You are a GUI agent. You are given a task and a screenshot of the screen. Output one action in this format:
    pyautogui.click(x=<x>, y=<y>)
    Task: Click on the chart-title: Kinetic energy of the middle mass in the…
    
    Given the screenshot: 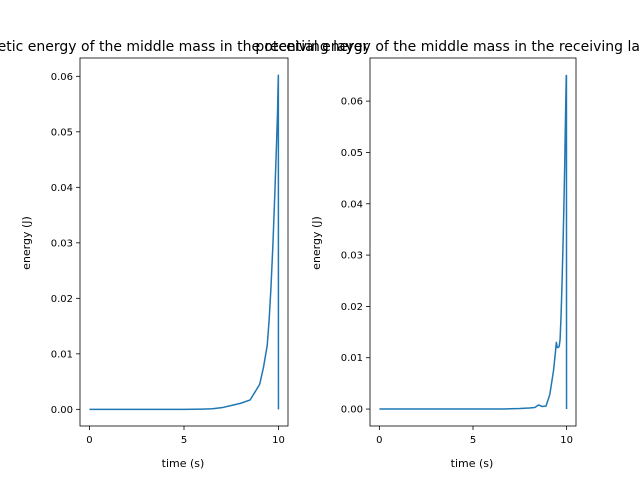 What is the action you would take?
    pyautogui.click(x=184, y=47)
    